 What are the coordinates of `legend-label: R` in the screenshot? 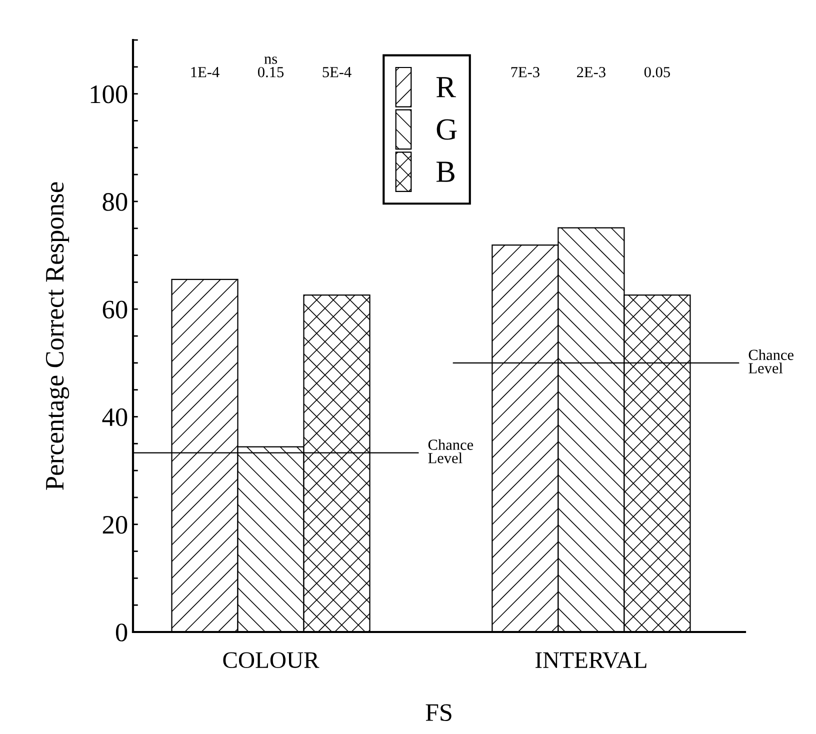 It's located at (446, 87).